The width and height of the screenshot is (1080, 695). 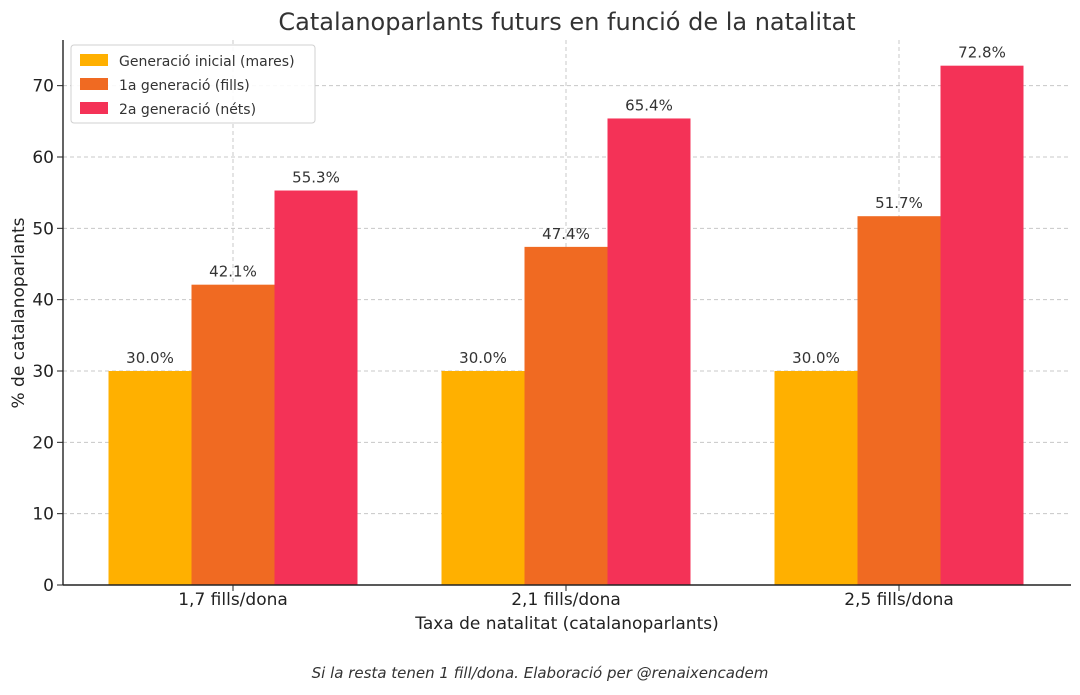 I want to click on x-tick-label: 1,7 fills/dona, so click(x=233, y=600).